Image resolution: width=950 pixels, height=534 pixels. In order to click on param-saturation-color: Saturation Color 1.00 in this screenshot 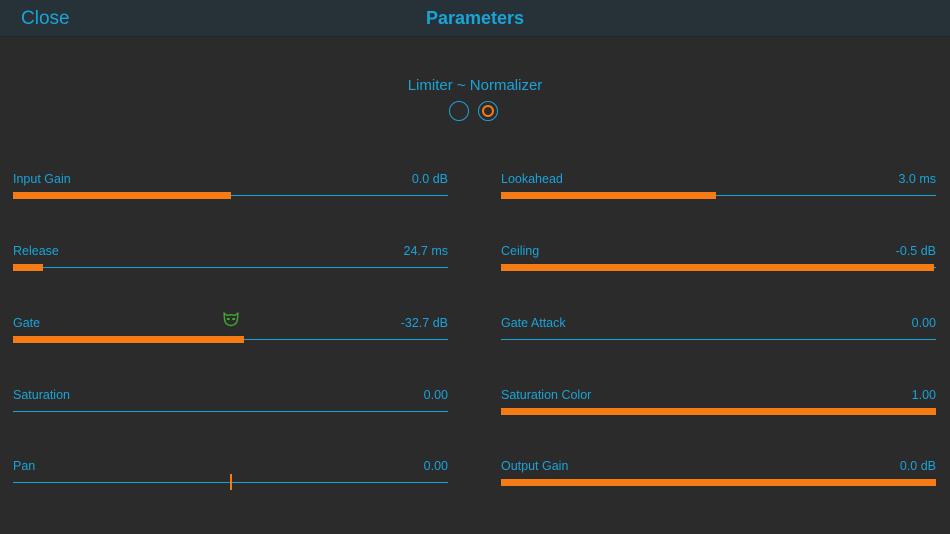, I will do `click(718, 408)`.